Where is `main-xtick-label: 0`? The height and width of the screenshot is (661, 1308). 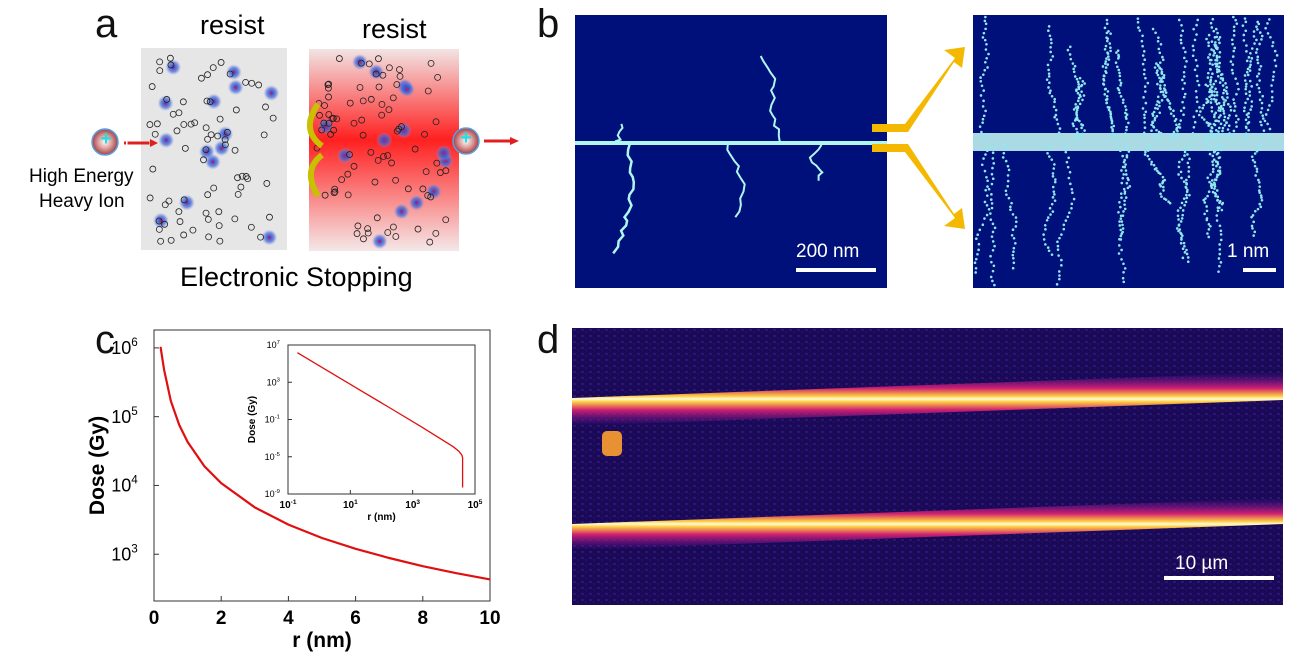 main-xtick-label: 0 is located at coordinates (154, 618).